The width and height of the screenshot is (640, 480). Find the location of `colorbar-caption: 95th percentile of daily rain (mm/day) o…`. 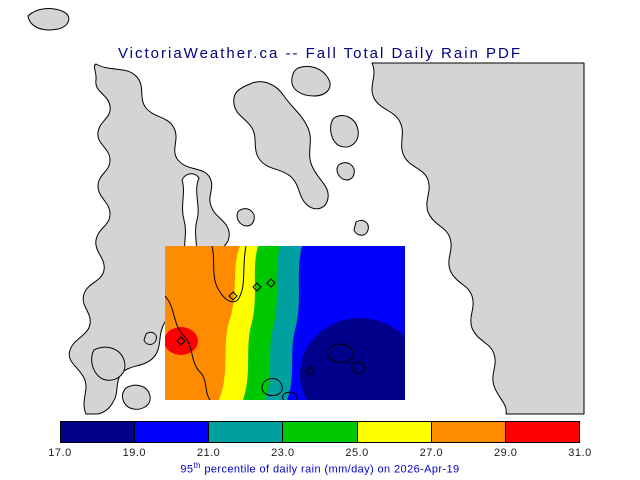

colorbar-caption: 95th percentile of daily rain (mm/day) o… is located at coordinates (320, 468).